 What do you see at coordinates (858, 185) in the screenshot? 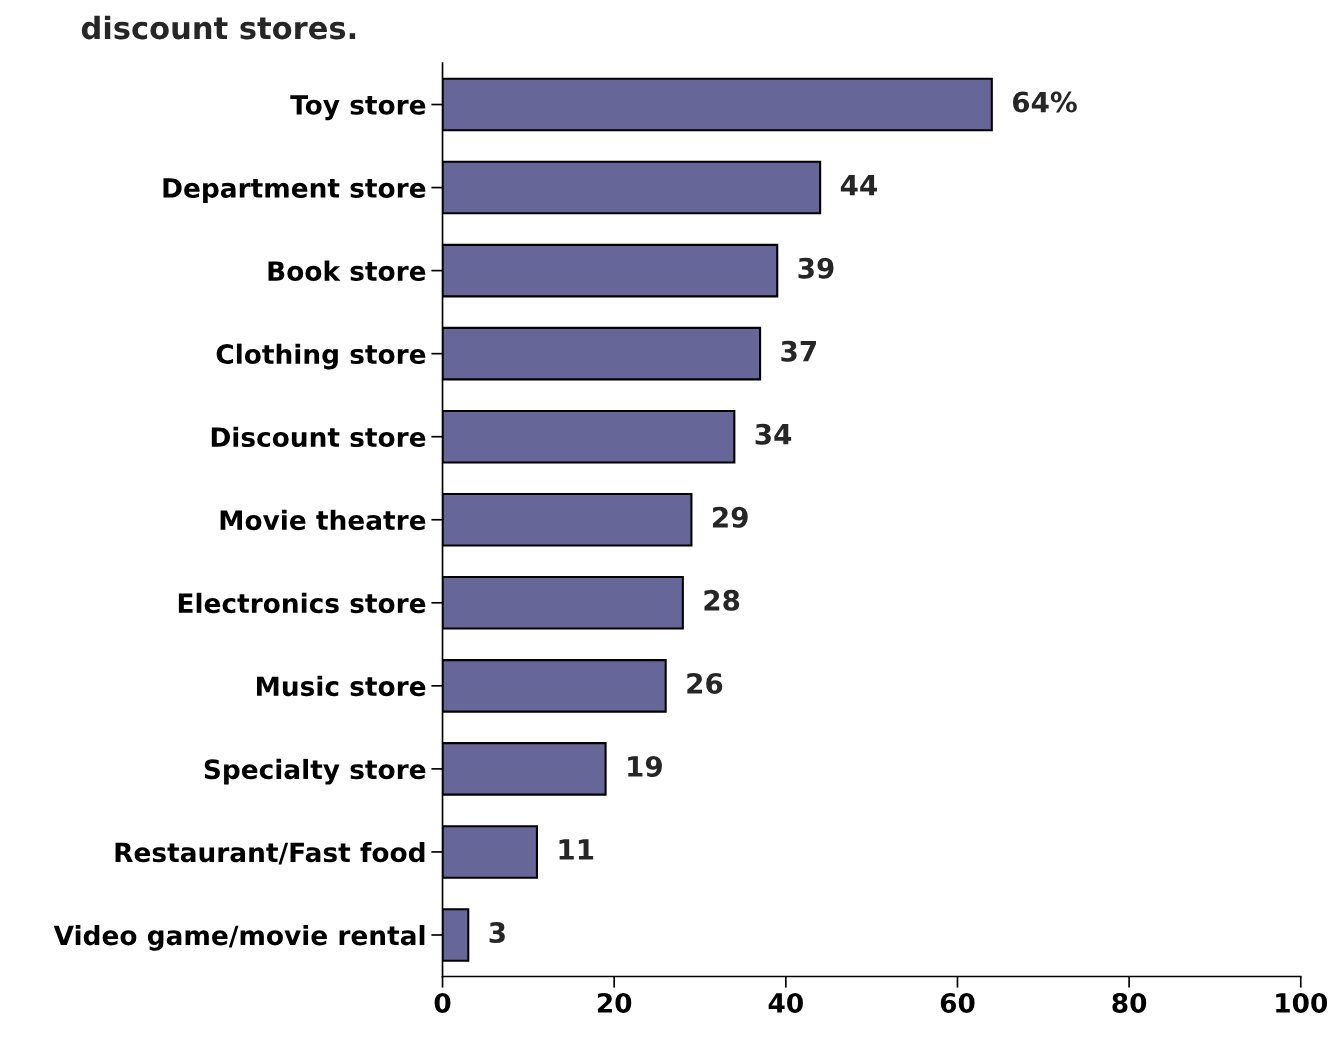
I see `data-label: 44` at bounding box center [858, 185].